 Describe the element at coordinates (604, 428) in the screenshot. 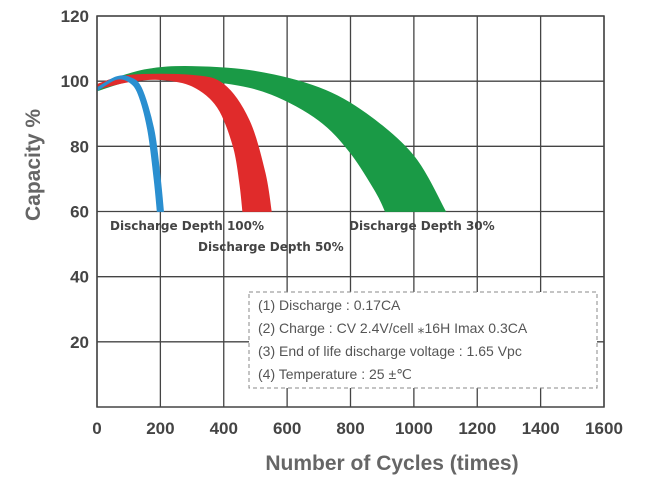

I see `x-tick-label: 1600` at that location.